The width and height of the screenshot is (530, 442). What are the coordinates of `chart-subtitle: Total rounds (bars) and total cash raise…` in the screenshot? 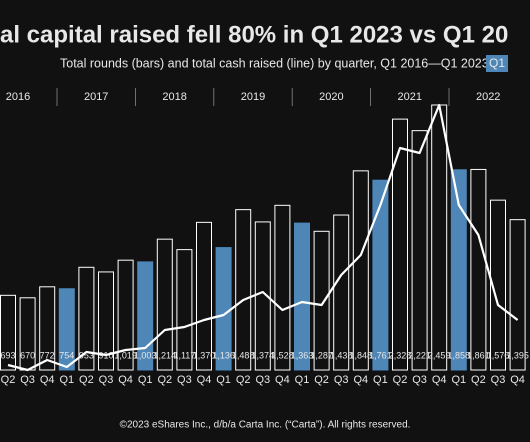 It's located at (277, 63).